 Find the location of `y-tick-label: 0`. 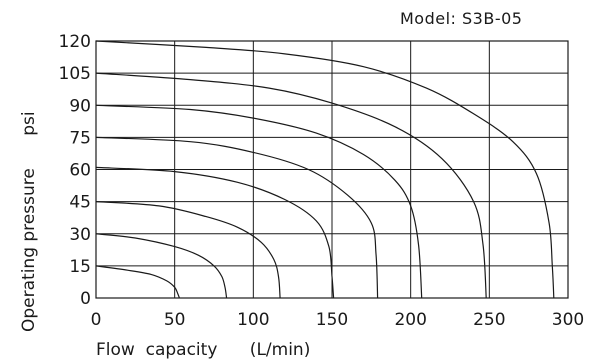

y-tick-label: 0 is located at coordinates (85, 299).